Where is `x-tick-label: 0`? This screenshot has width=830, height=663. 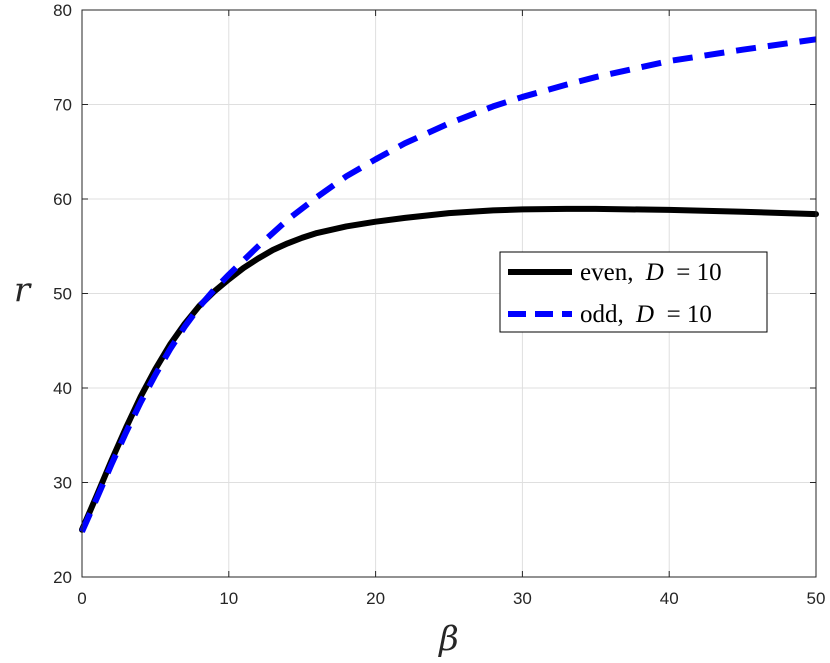 x-tick-label: 0 is located at coordinates (81, 598).